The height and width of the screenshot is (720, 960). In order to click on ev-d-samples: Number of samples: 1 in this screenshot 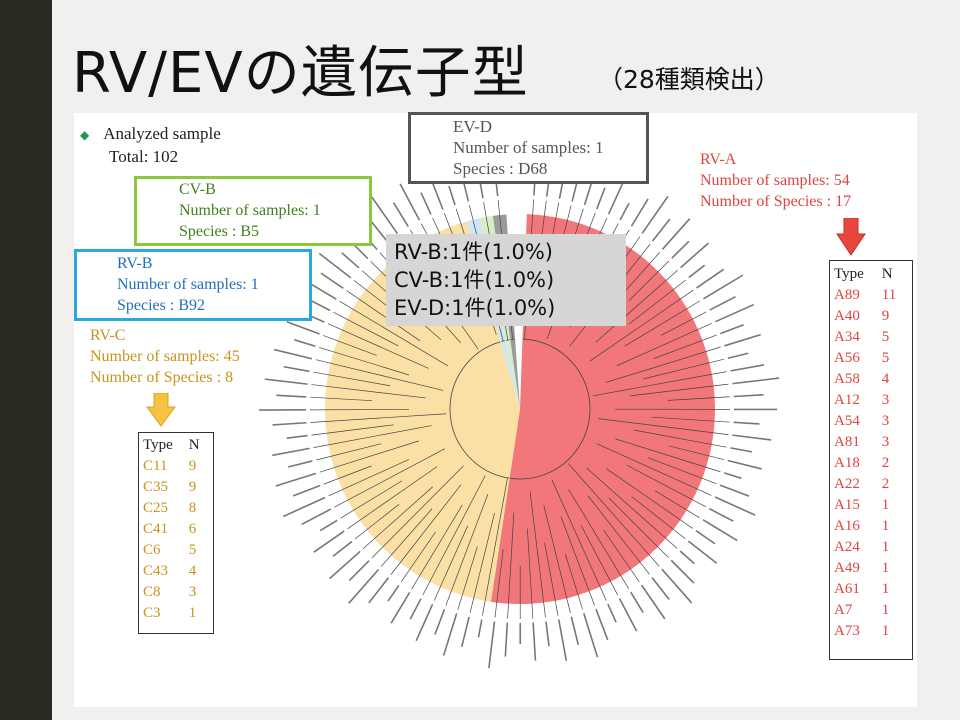, I will do `click(528, 147)`.